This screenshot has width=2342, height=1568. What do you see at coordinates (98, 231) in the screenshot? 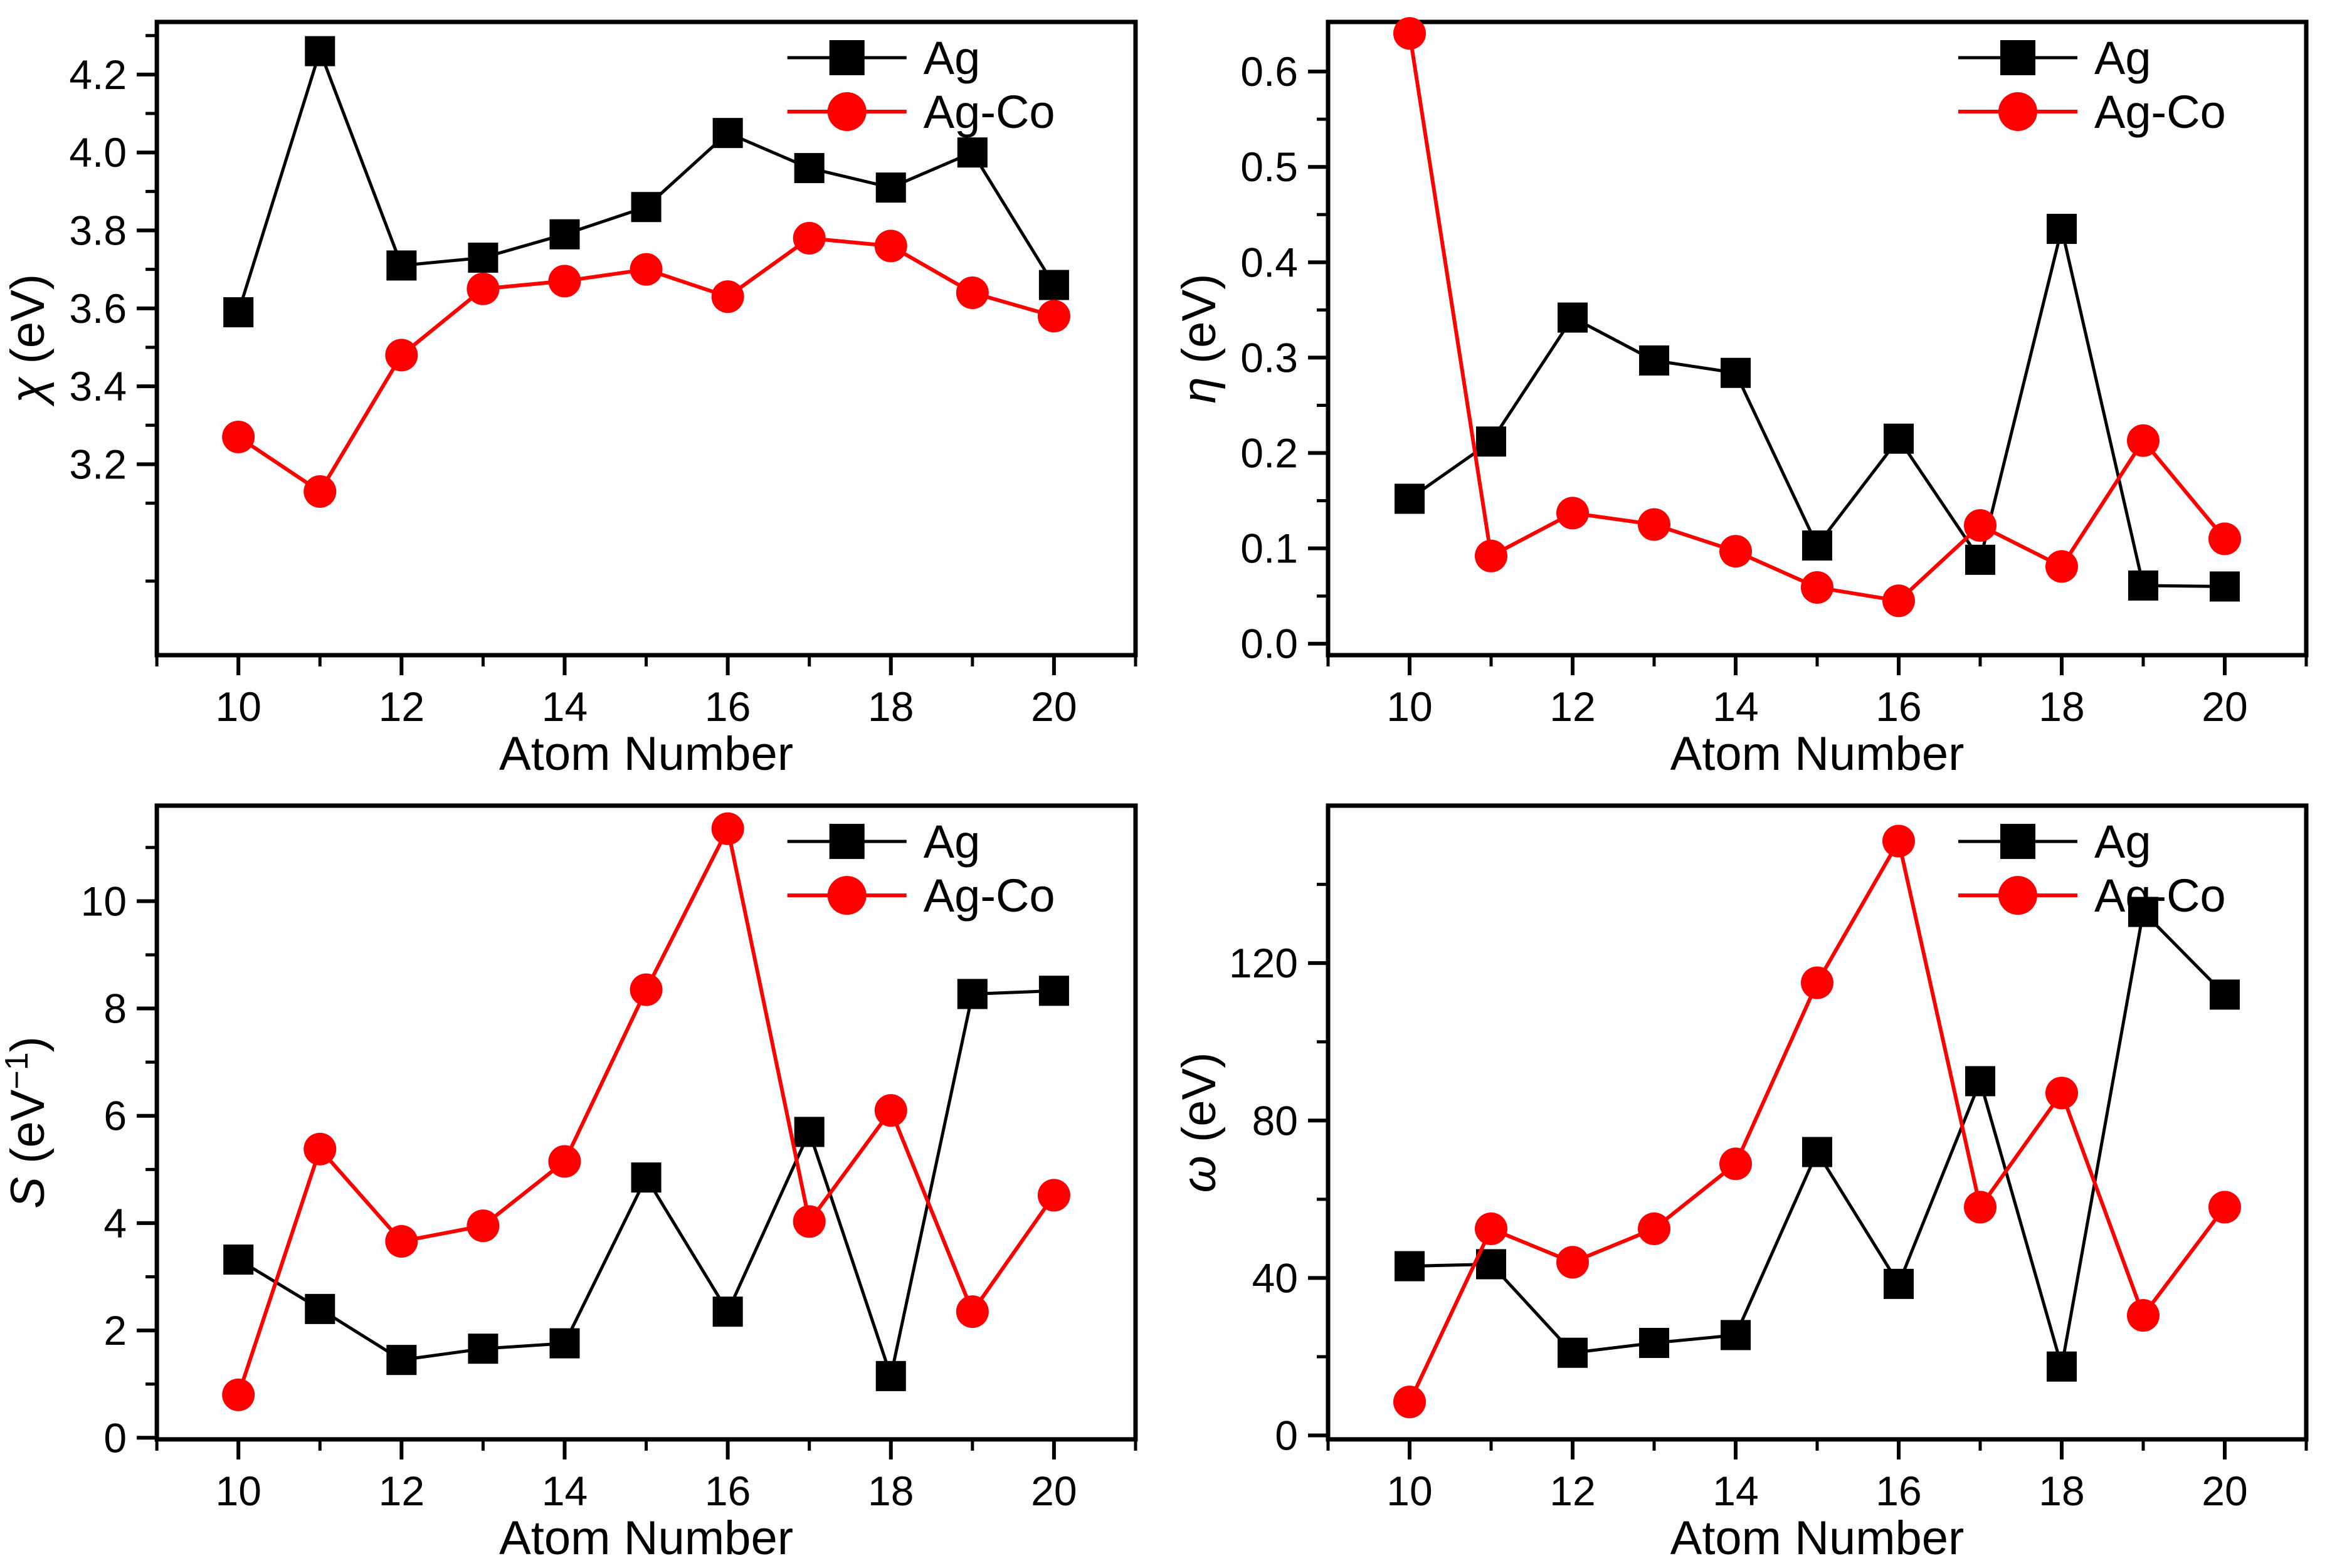
I see `y-tick-label: 3.8` at bounding box center [98, 231].